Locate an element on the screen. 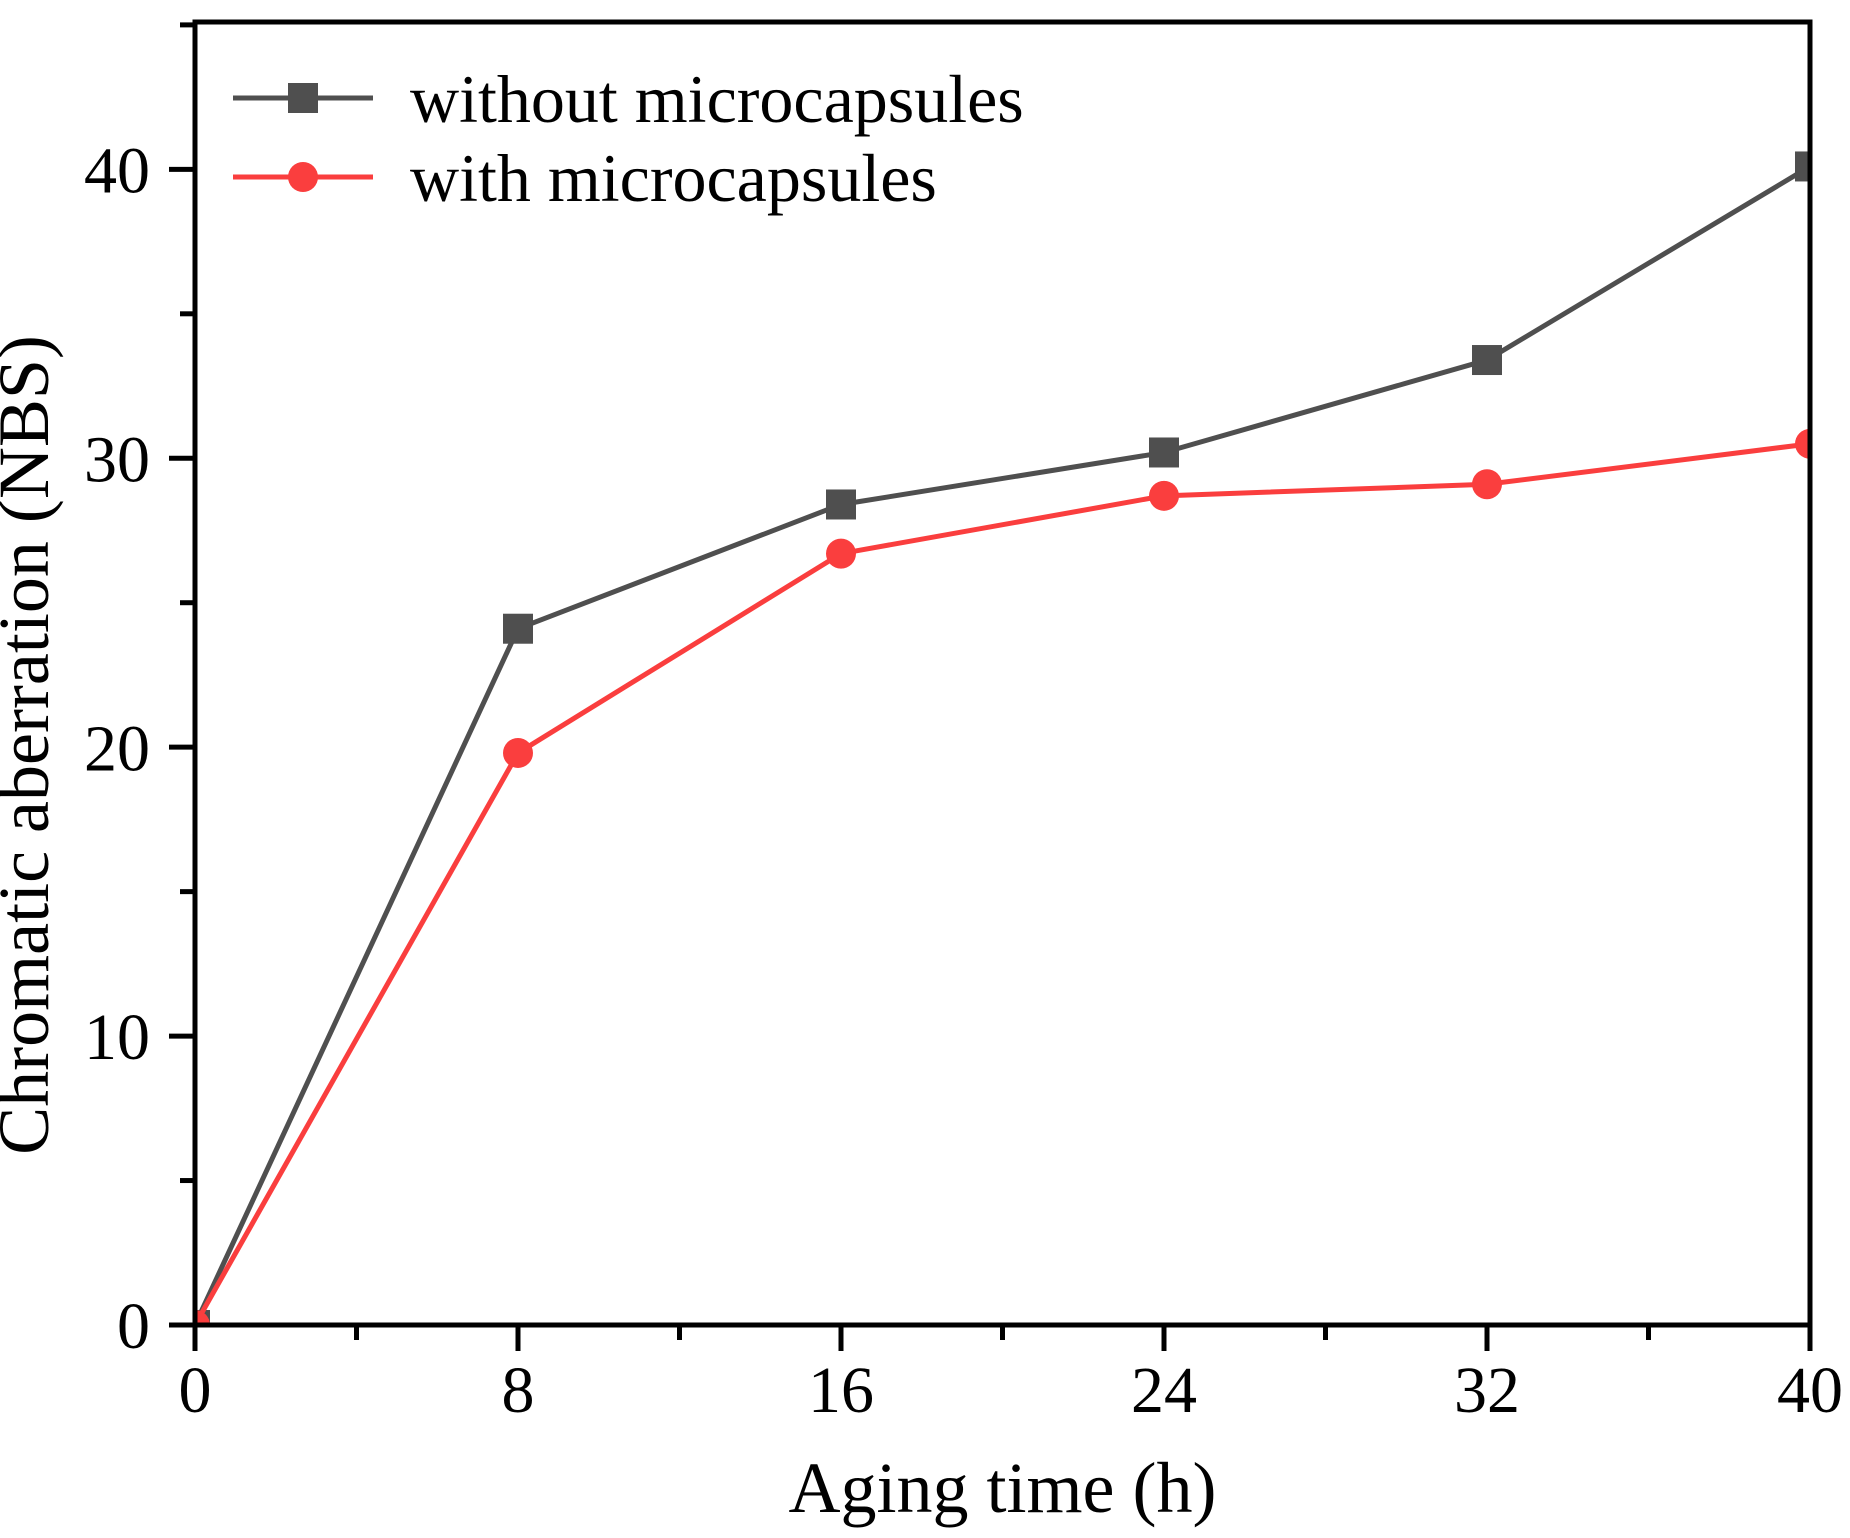  y-tick-label: 30 is located at coordinates (117, 459).